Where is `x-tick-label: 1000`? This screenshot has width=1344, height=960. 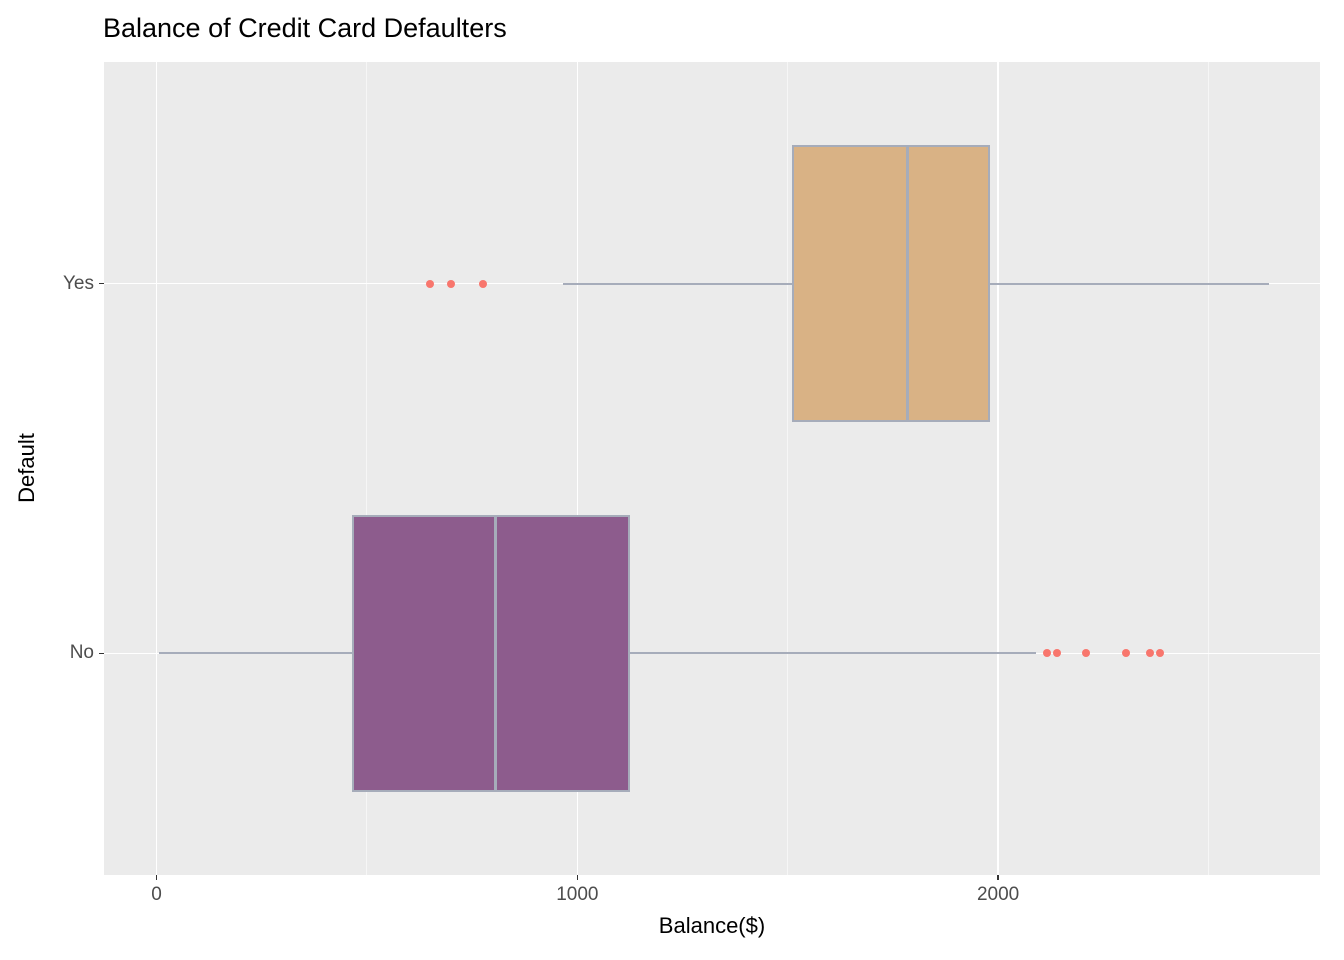
x-tick-label: 1000 is located at coordinates (577, 894).